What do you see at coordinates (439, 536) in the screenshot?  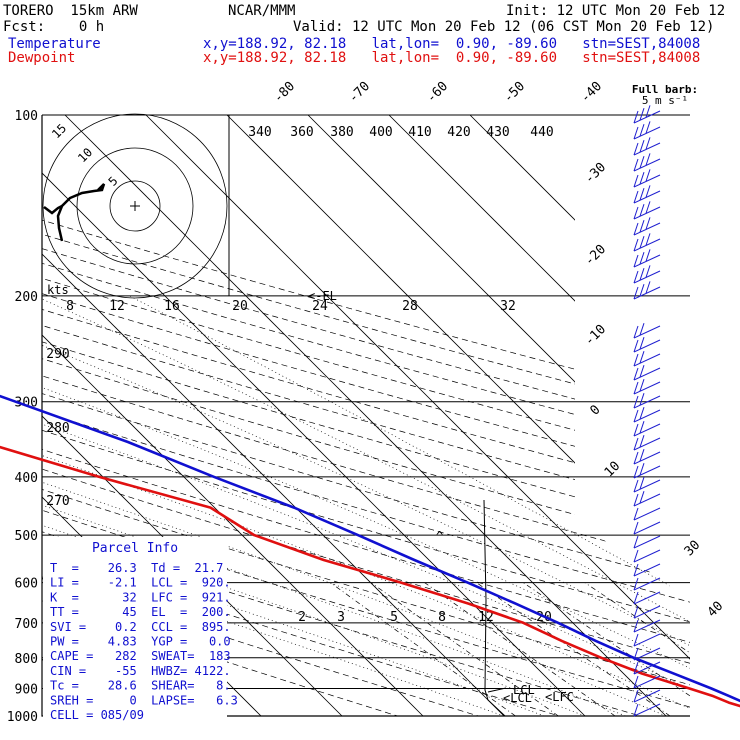 I see `el-label: ^` at bounding box center [439, 536].